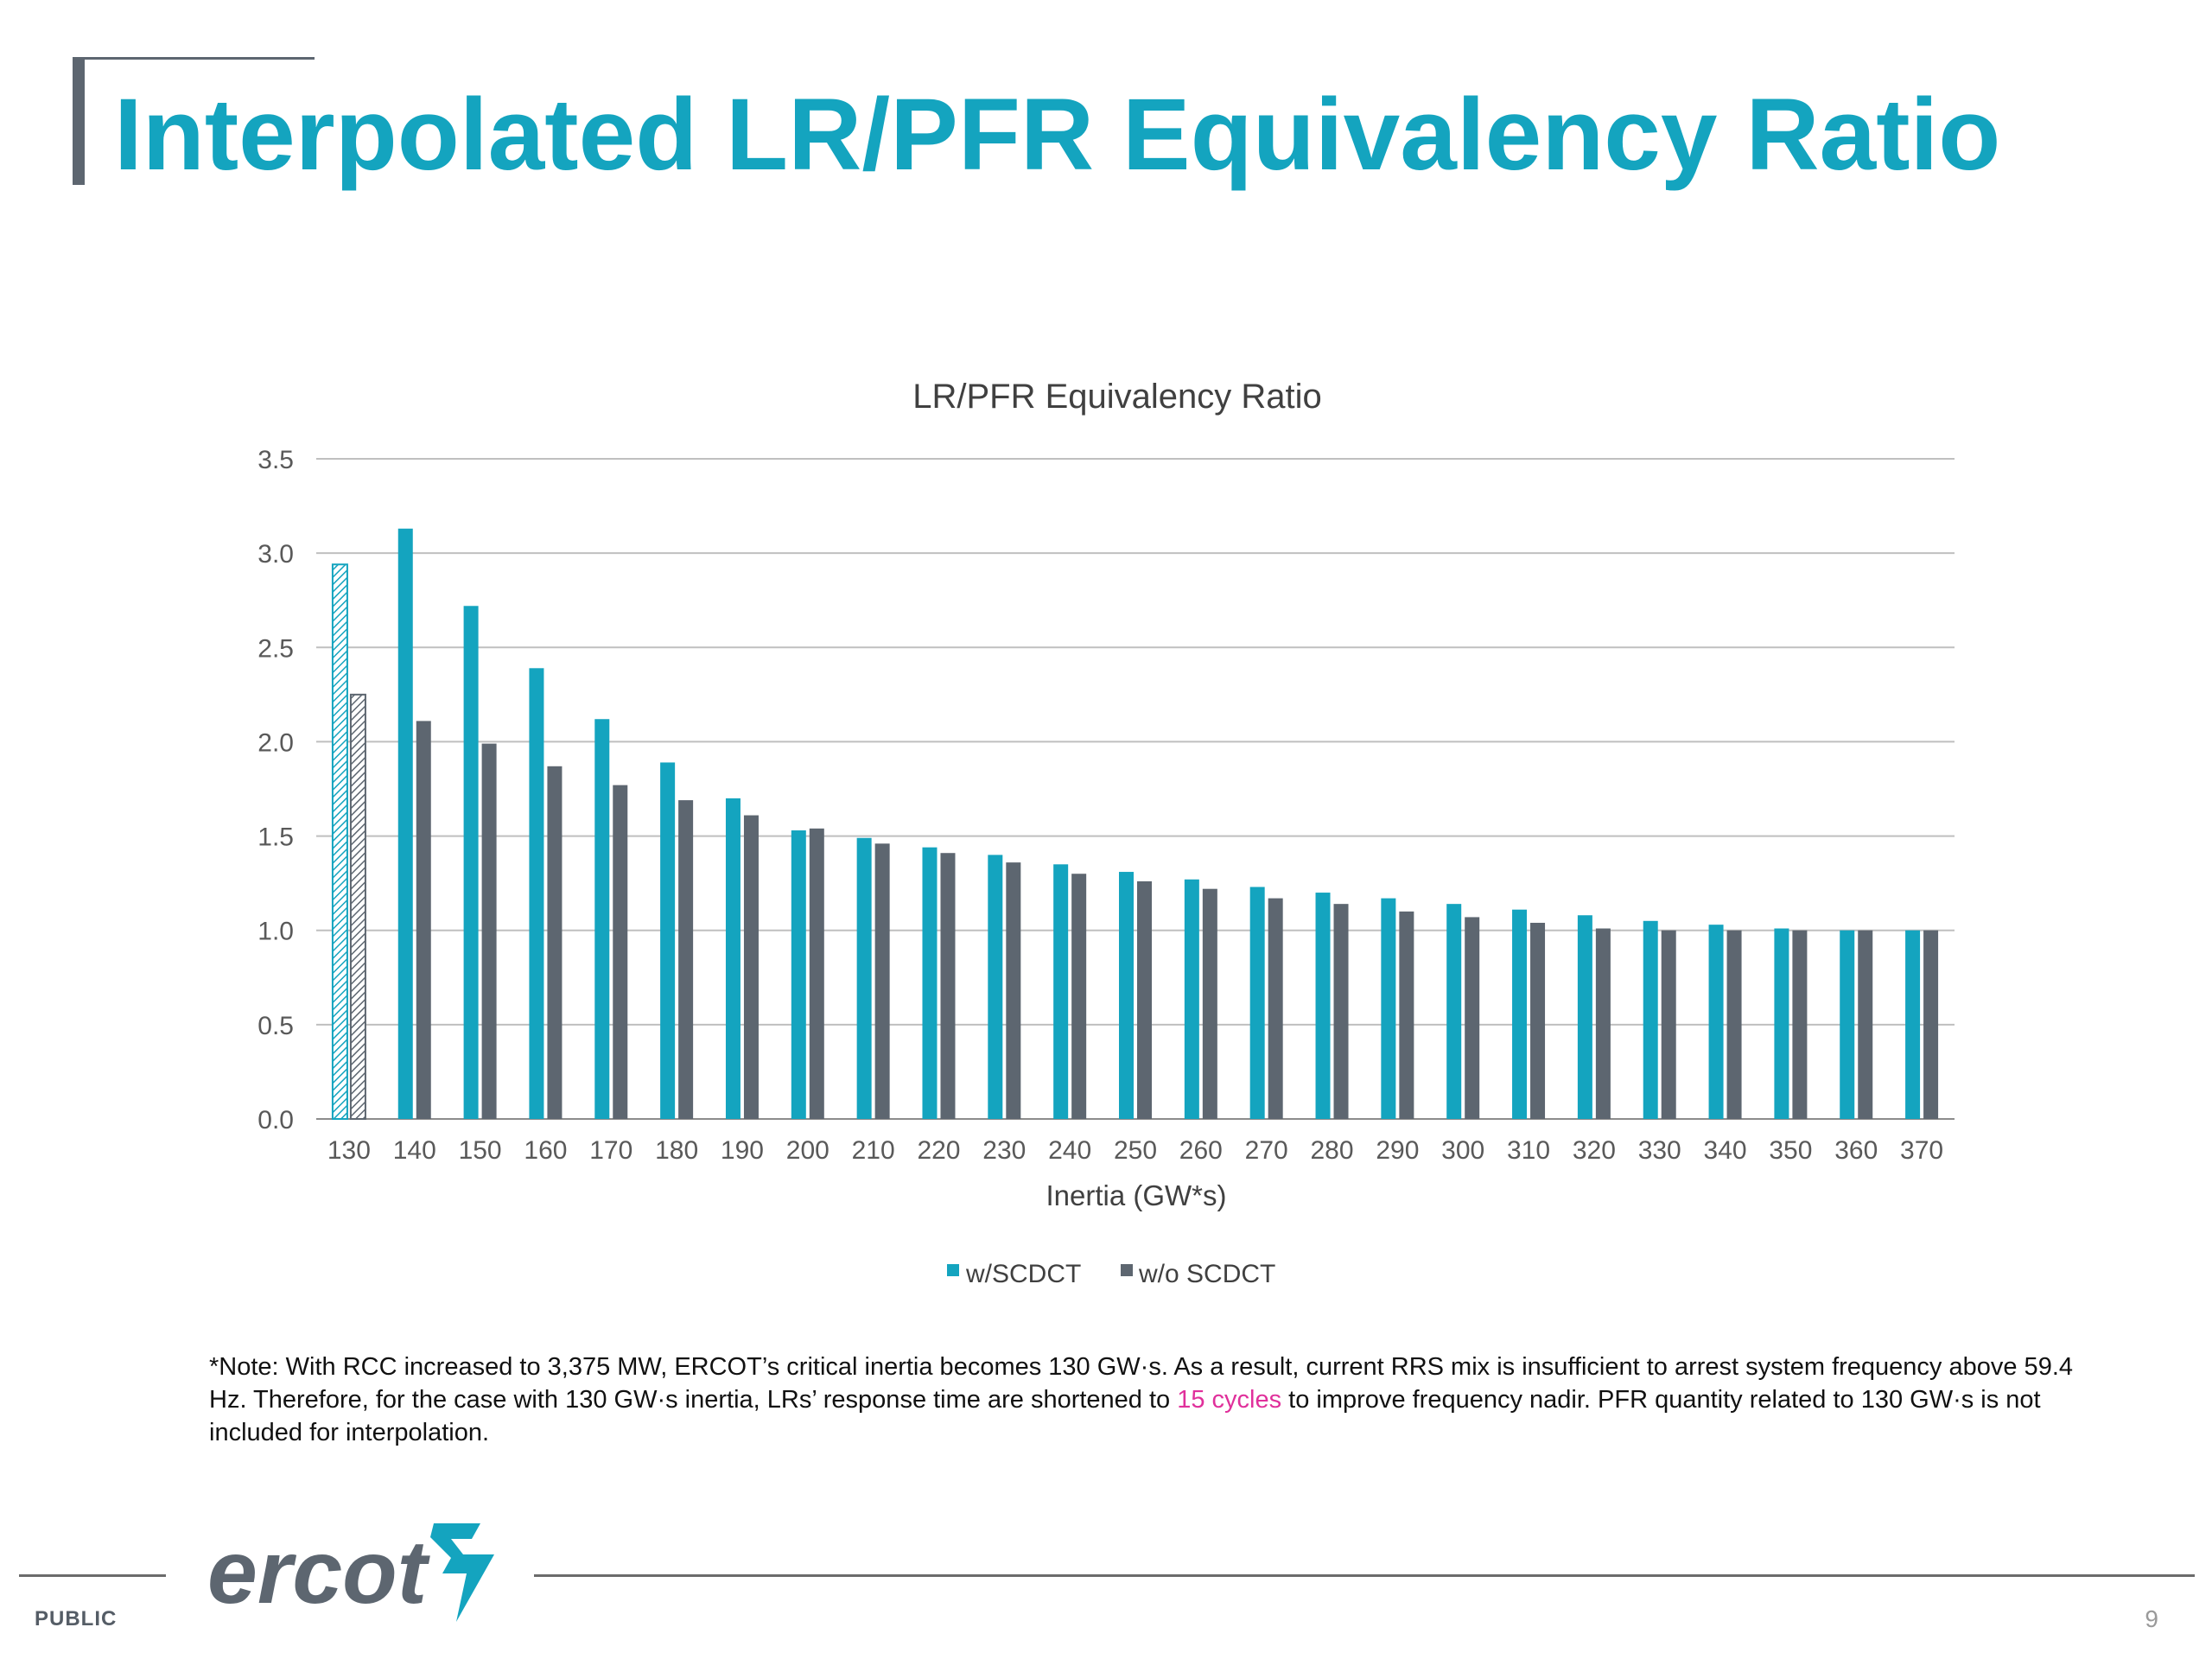 This screenshot has height=1659, width=2212. What do you see at coordinates (808, 1150) in the screenshot?
I see `x-tick-label-200: 200` at bounding box center [808, 1150].